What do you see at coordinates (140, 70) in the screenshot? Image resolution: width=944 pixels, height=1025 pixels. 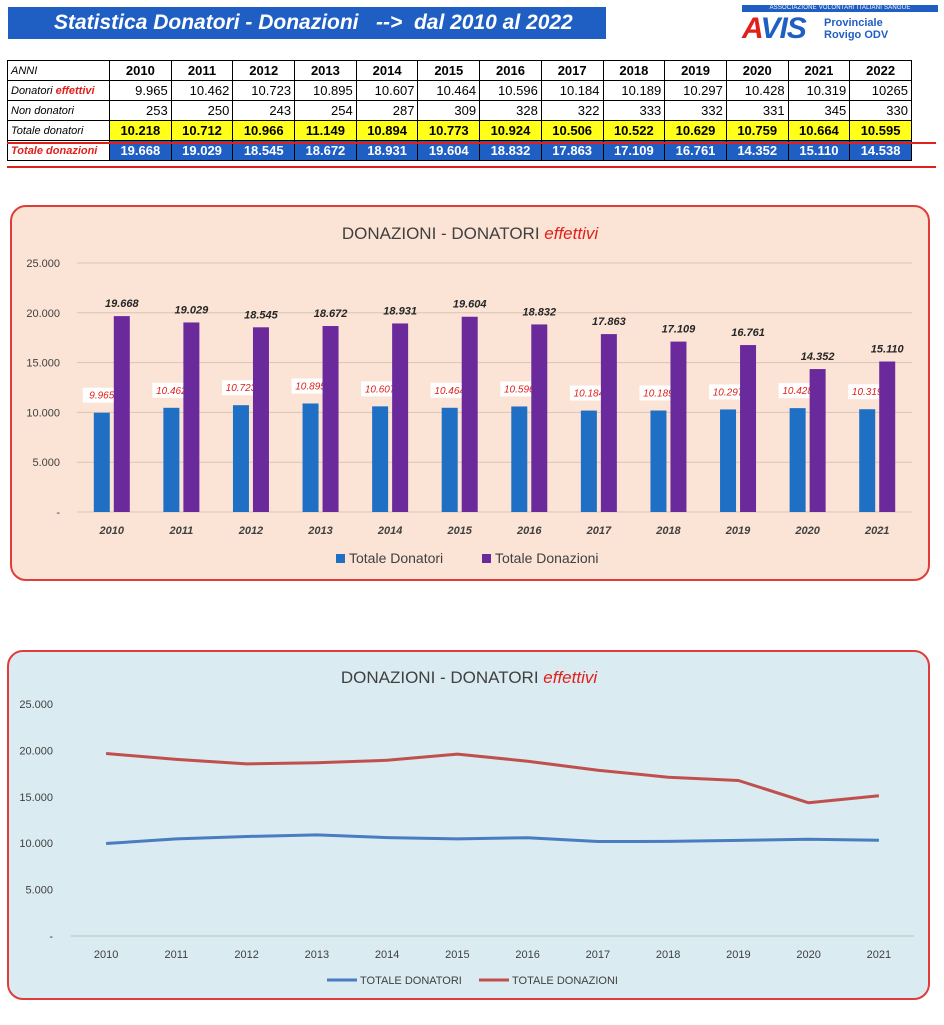 I see `table-cell-years: 2010` at bounding box center [140, 70].